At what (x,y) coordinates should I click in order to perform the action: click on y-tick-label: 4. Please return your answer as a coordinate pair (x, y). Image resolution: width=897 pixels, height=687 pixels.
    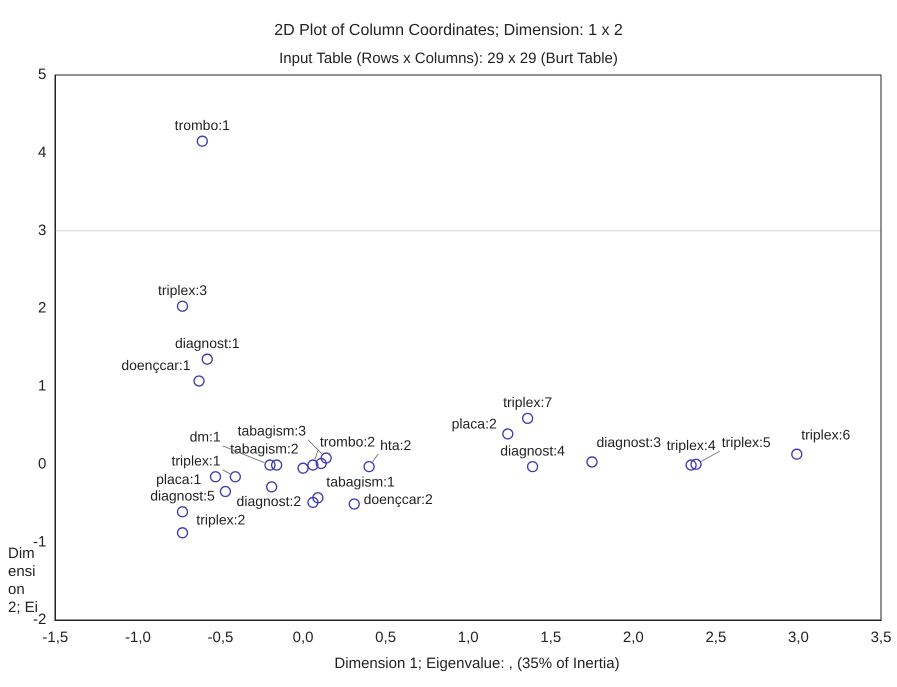
    Looking at the image, I should click on (42, 152).